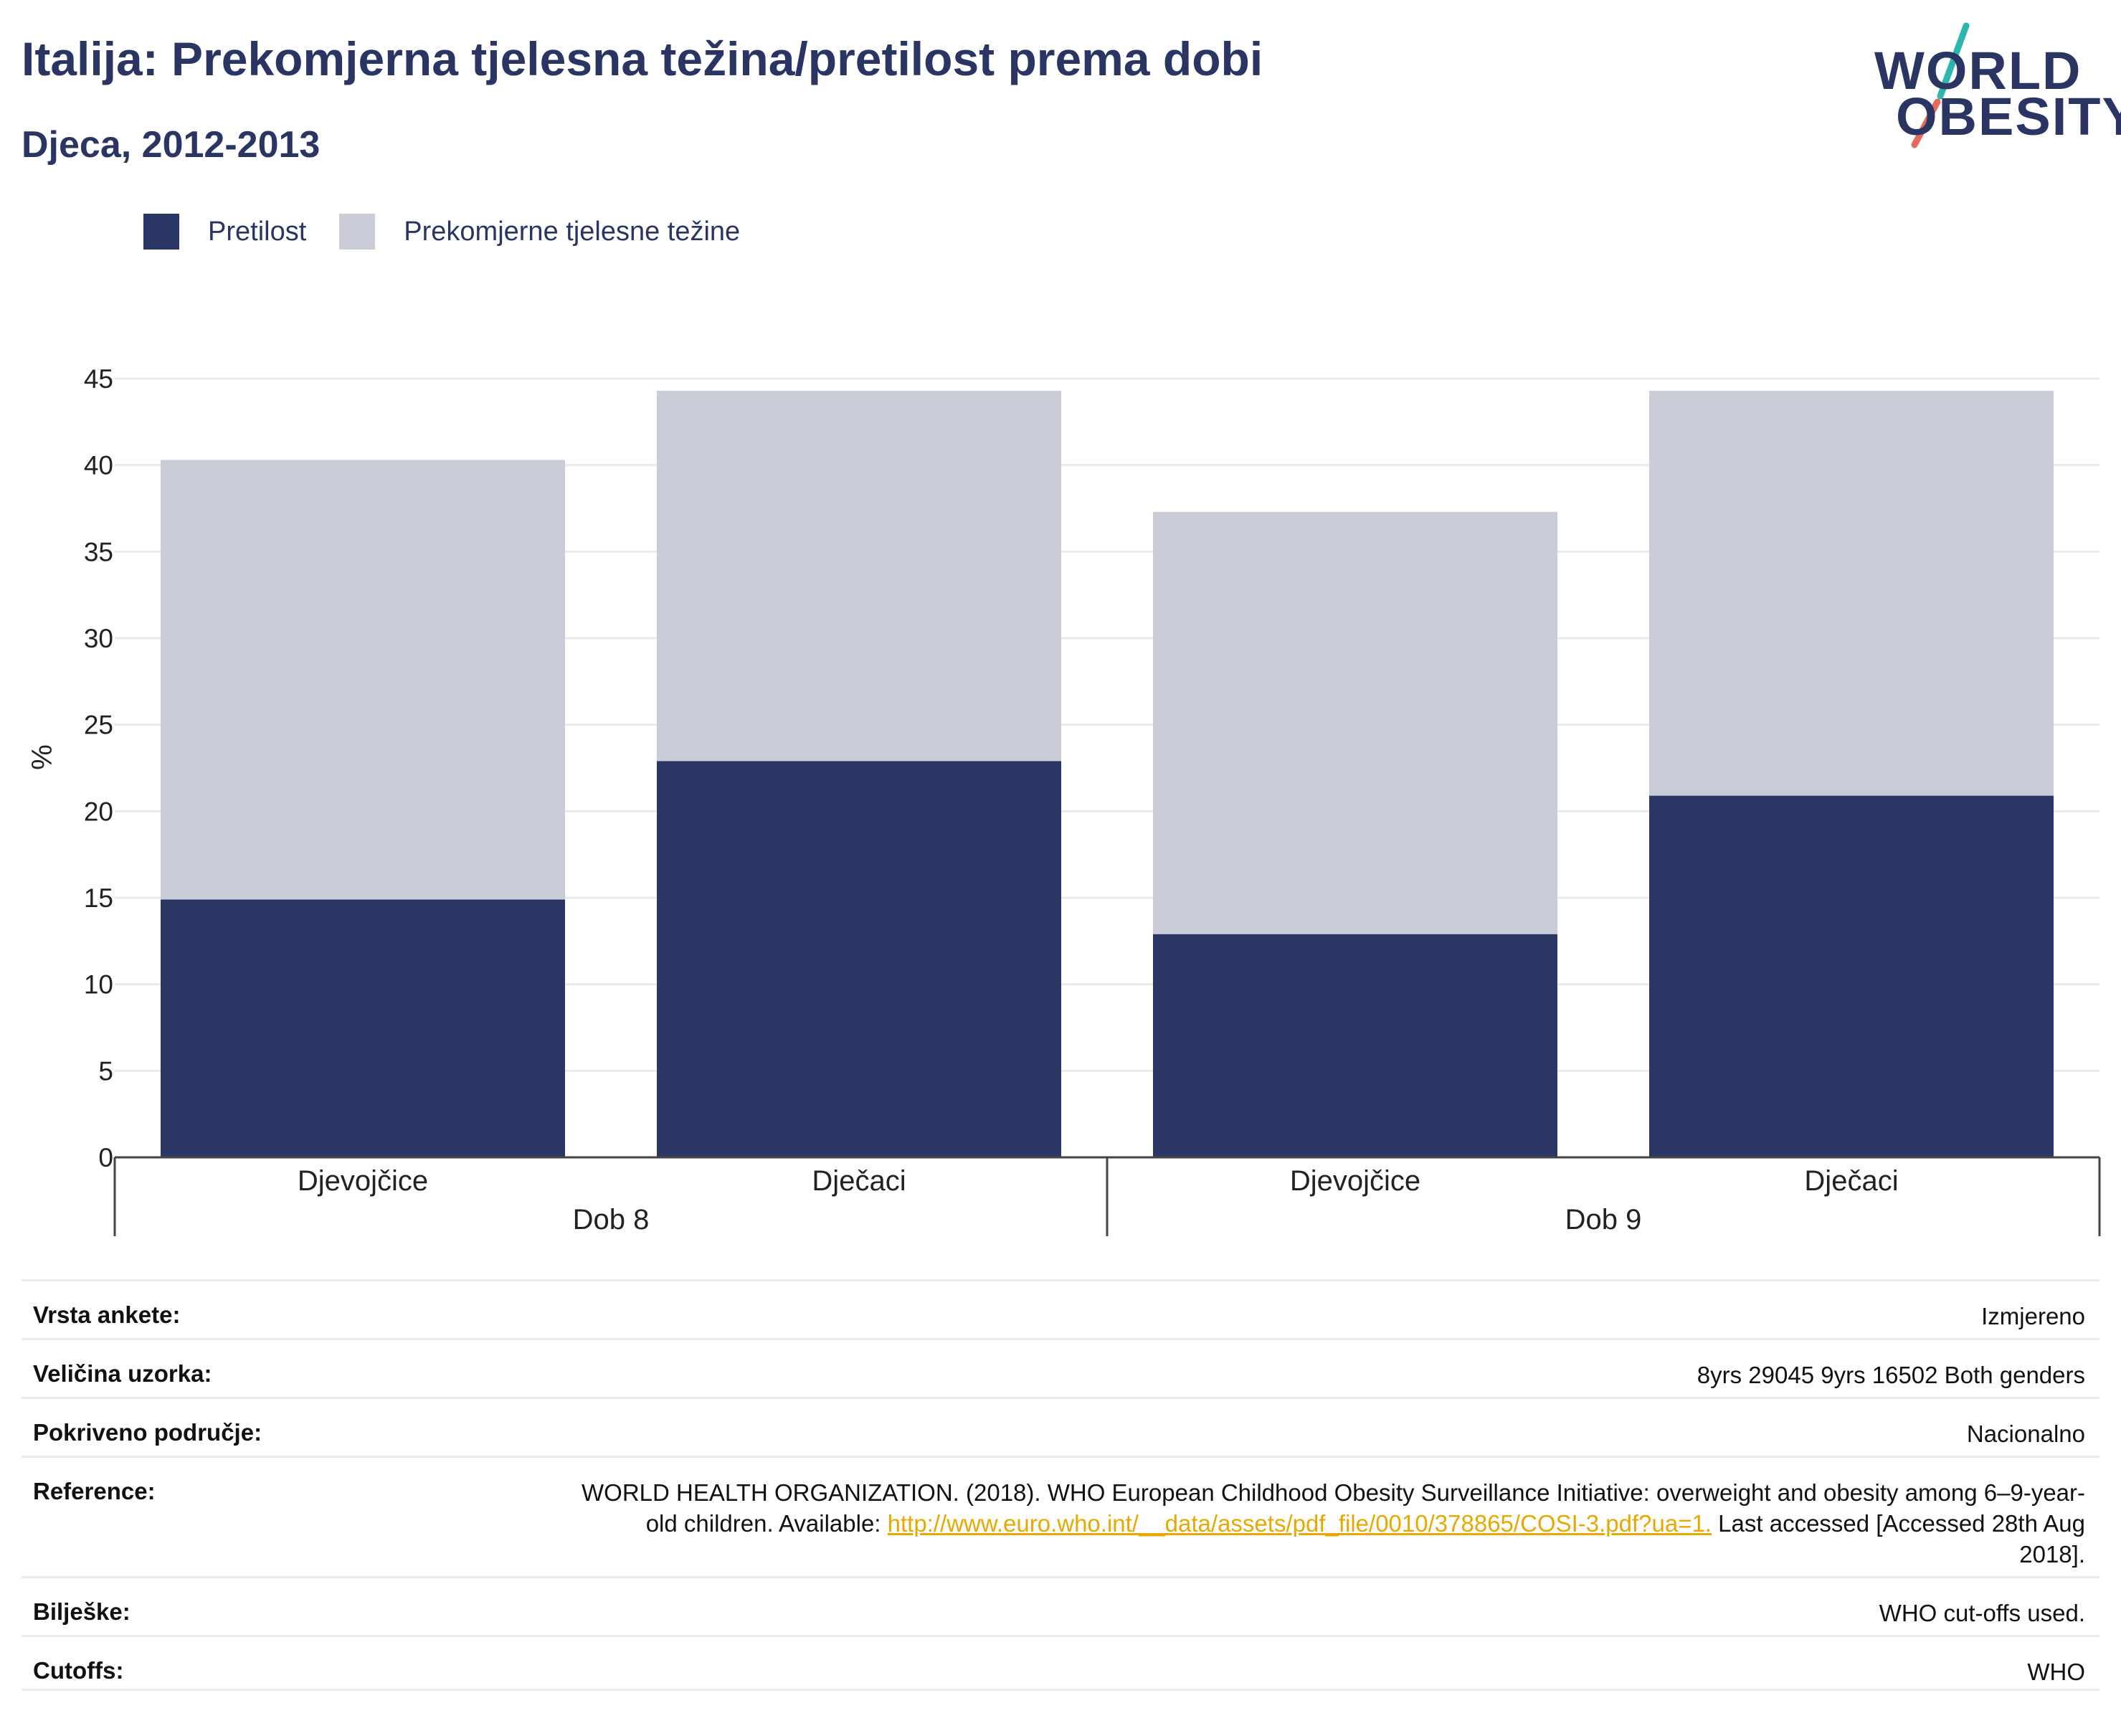  I want to click on chart-legend: Pretilost Prekomjerne tjelesne težine, so click(458, 232).